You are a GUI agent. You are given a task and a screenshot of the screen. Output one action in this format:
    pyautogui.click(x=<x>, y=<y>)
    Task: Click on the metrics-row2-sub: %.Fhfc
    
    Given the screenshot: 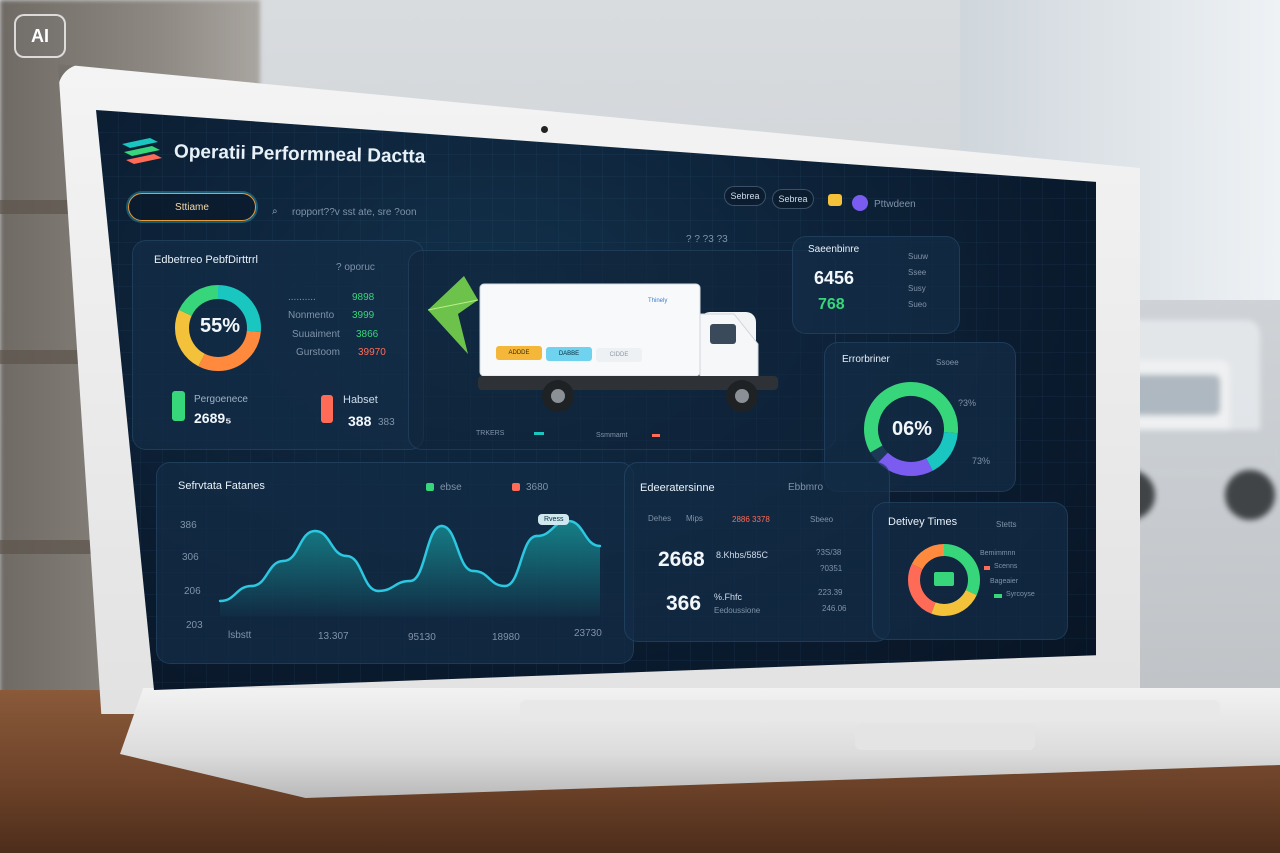 What is the action you would take?
    pyautogui.click(x=728, y=597)
    